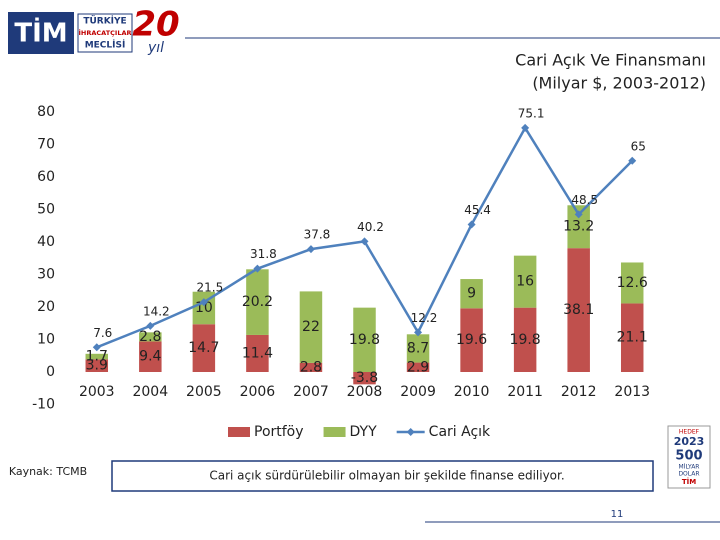  I want to click on logo-text: TİM, so click(40, 33).